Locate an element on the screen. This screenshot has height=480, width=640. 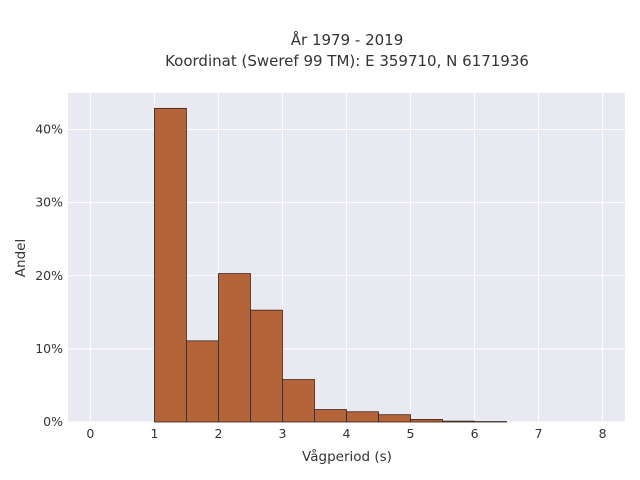
x-tick-label: 3 is located at coordinates (283, 433).